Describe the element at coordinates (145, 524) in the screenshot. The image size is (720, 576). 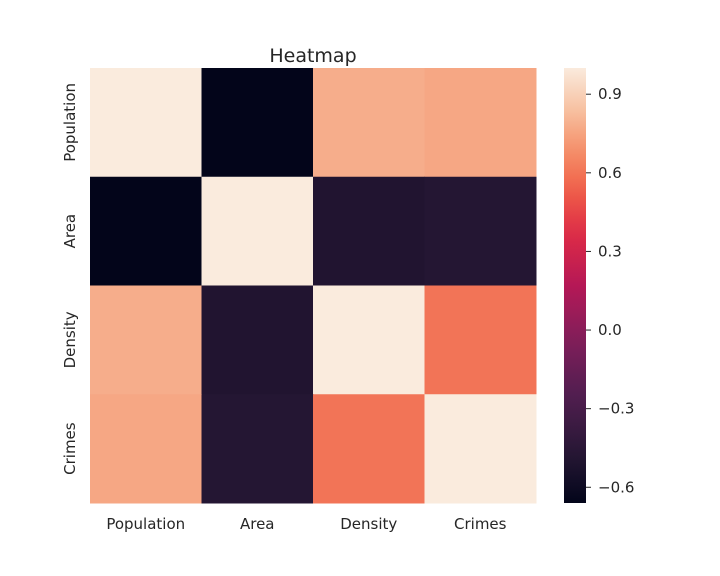
I see `x-tick-label: Population` at that location.